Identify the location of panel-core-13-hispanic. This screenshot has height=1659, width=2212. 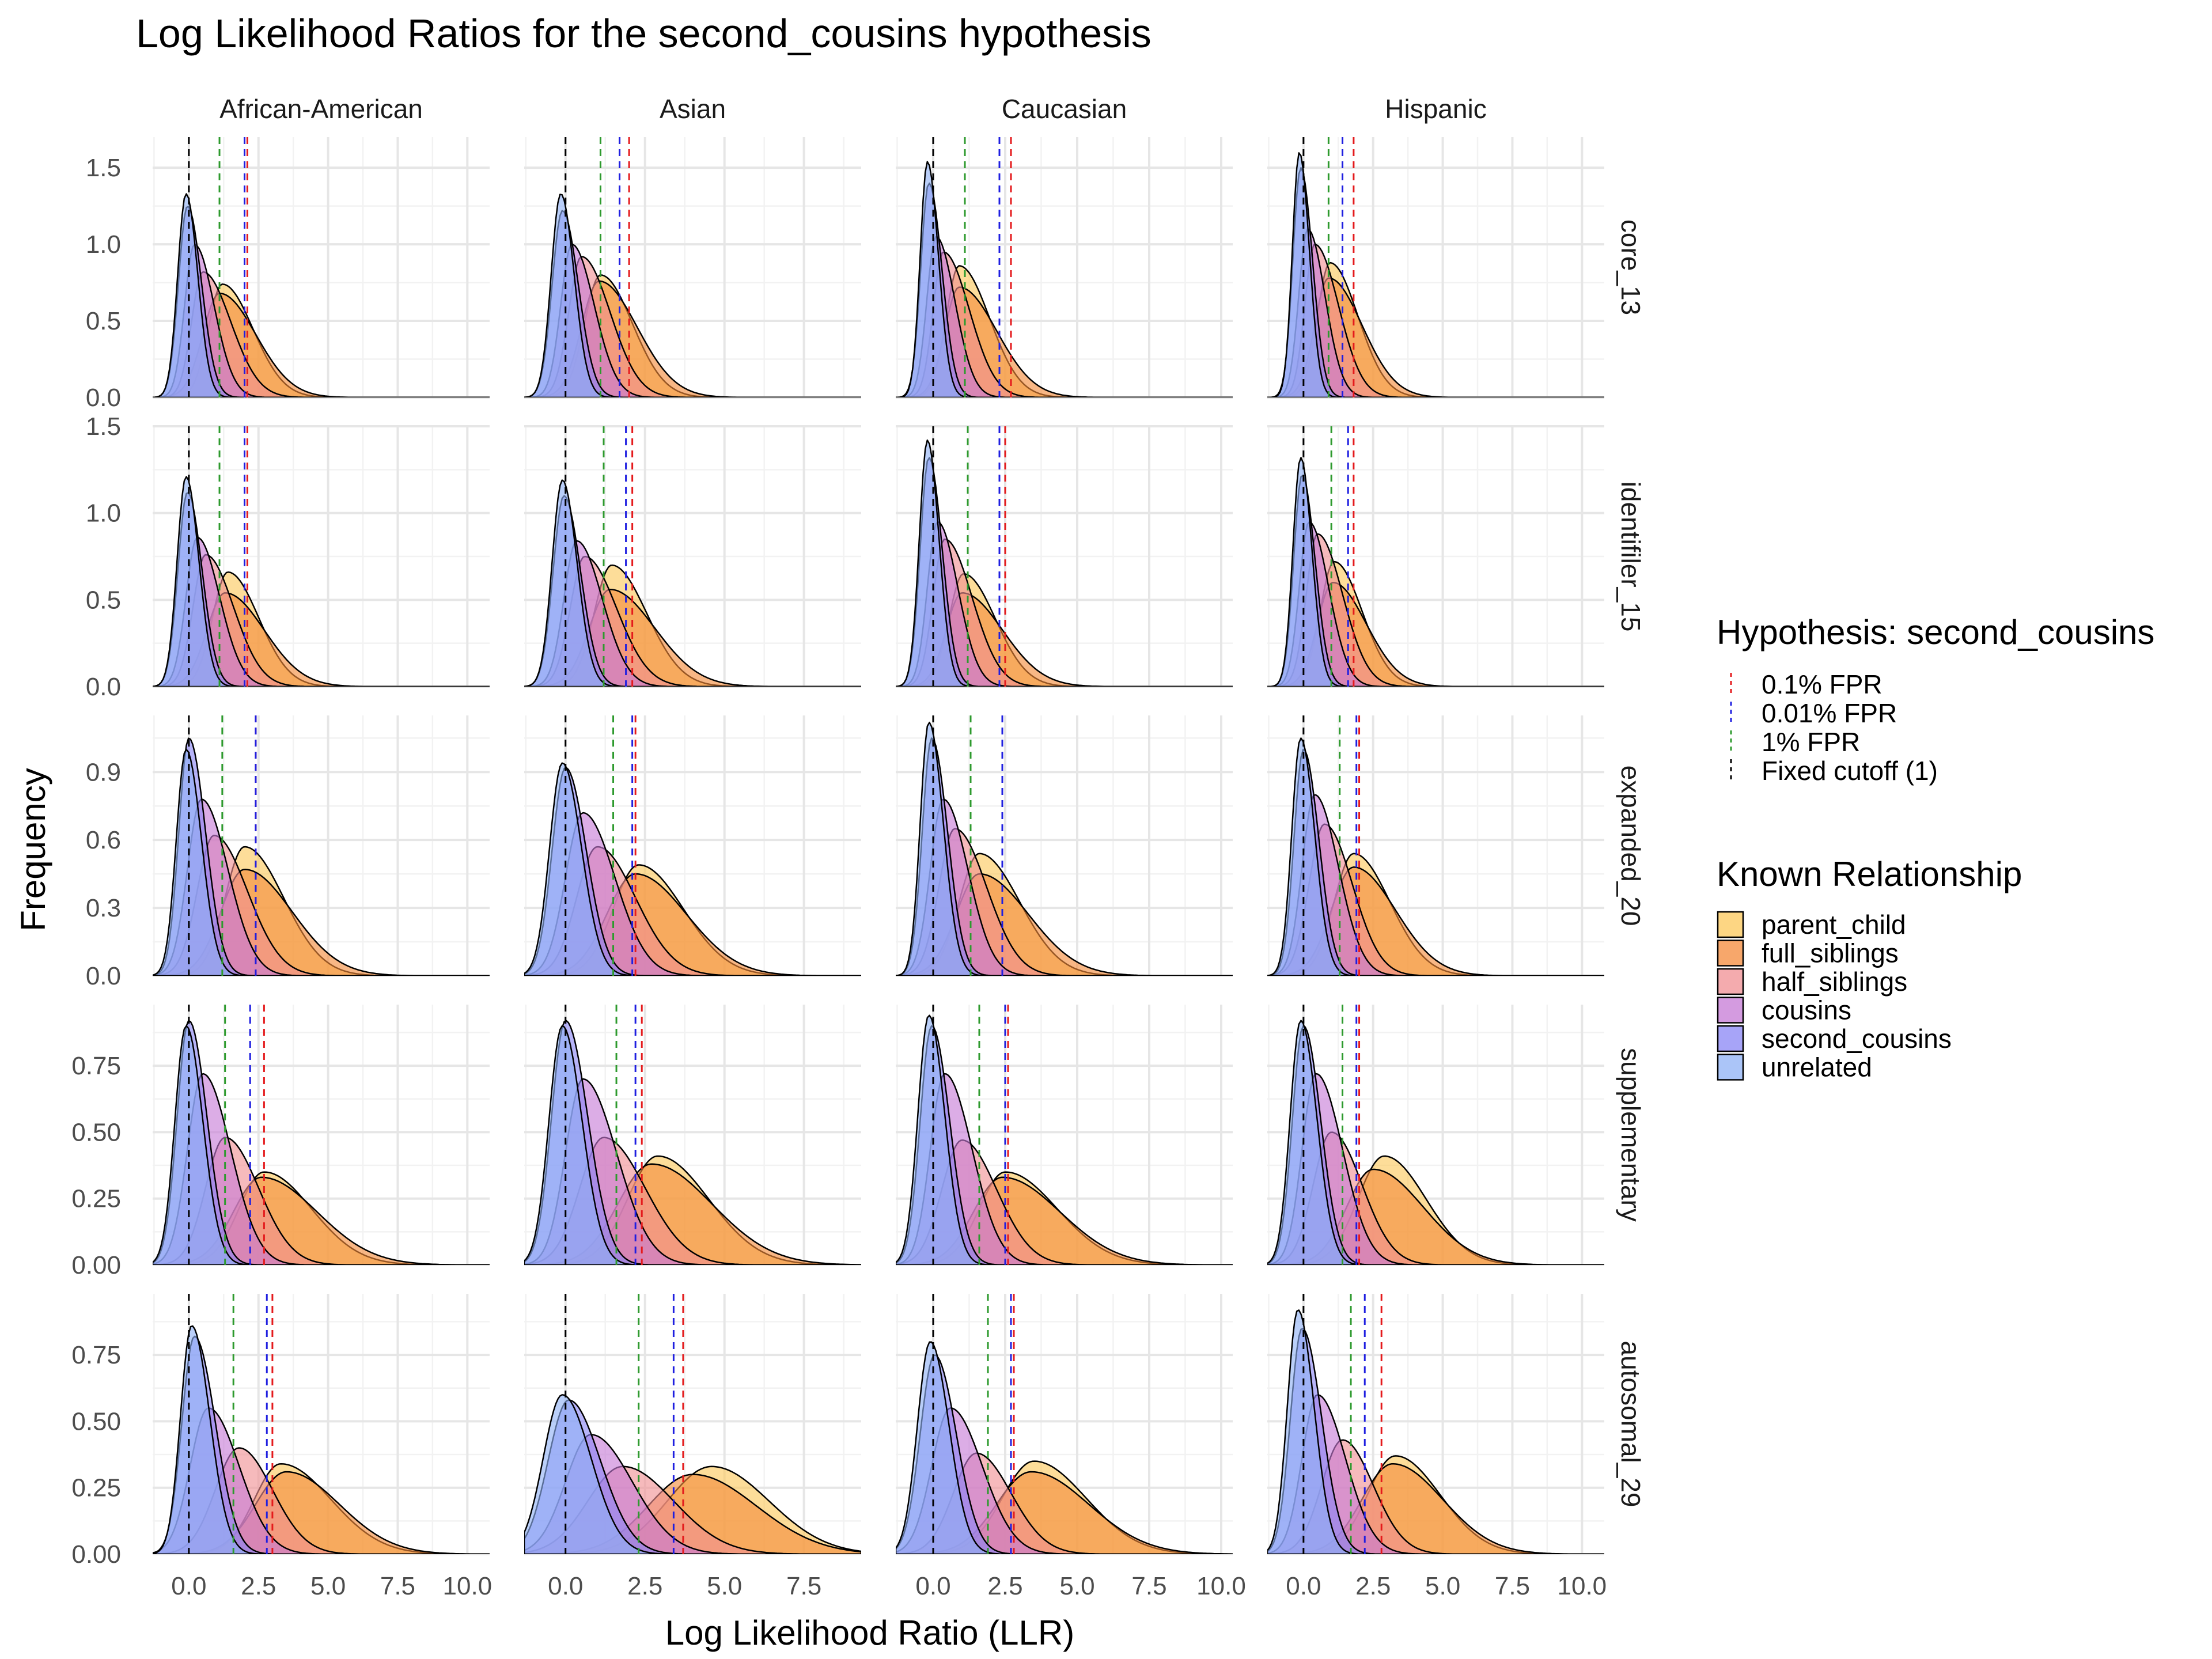
(1435, 268).